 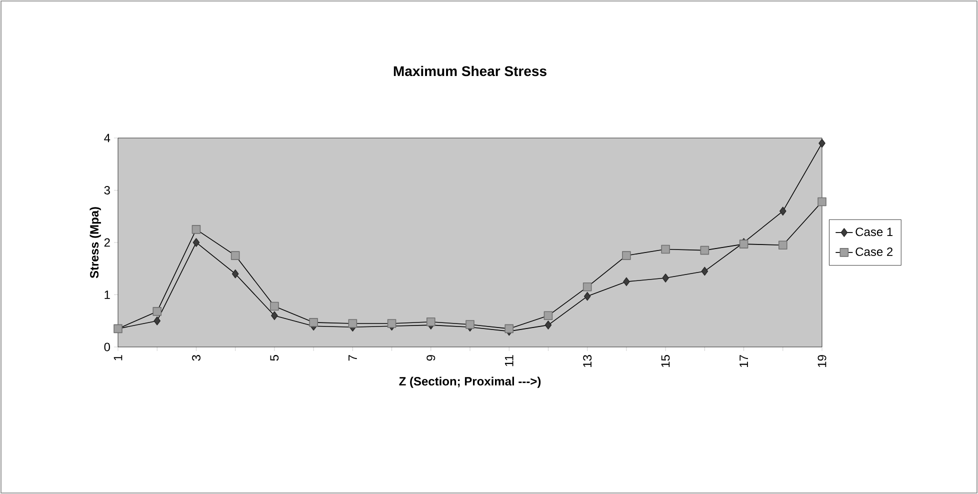 What do you see at coordinates (107, 347) in the screenshot?
I see `y-tick-label: 0` at bounding box center [107, 347].